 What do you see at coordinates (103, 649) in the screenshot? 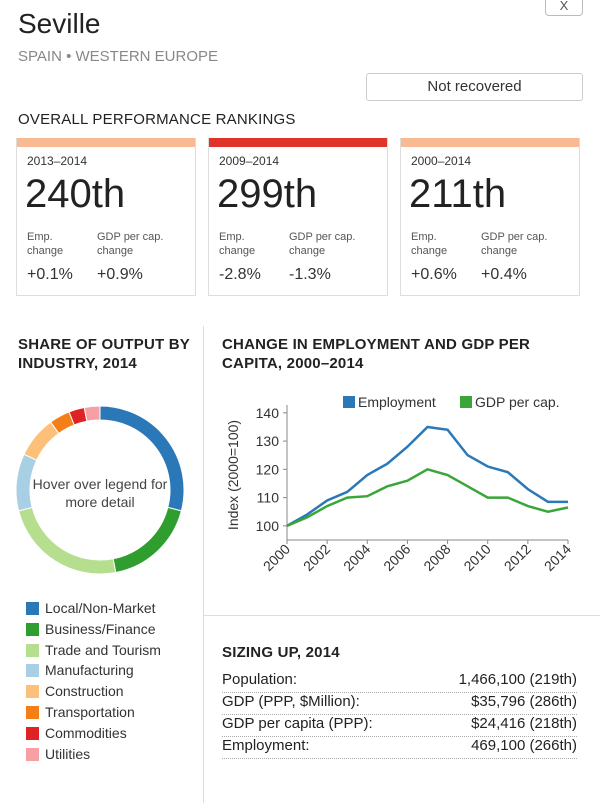
I see `legend-label: Trade and Tourism` at bounding box center [103, 649].